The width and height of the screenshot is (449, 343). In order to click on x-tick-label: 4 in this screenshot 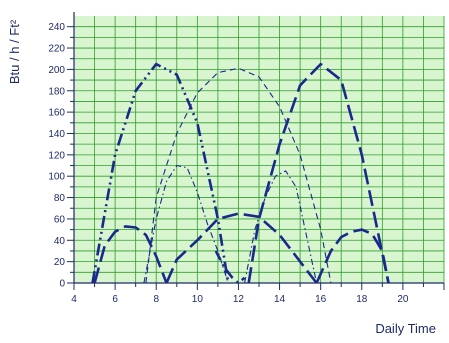, I will do `click(74, 299)`.